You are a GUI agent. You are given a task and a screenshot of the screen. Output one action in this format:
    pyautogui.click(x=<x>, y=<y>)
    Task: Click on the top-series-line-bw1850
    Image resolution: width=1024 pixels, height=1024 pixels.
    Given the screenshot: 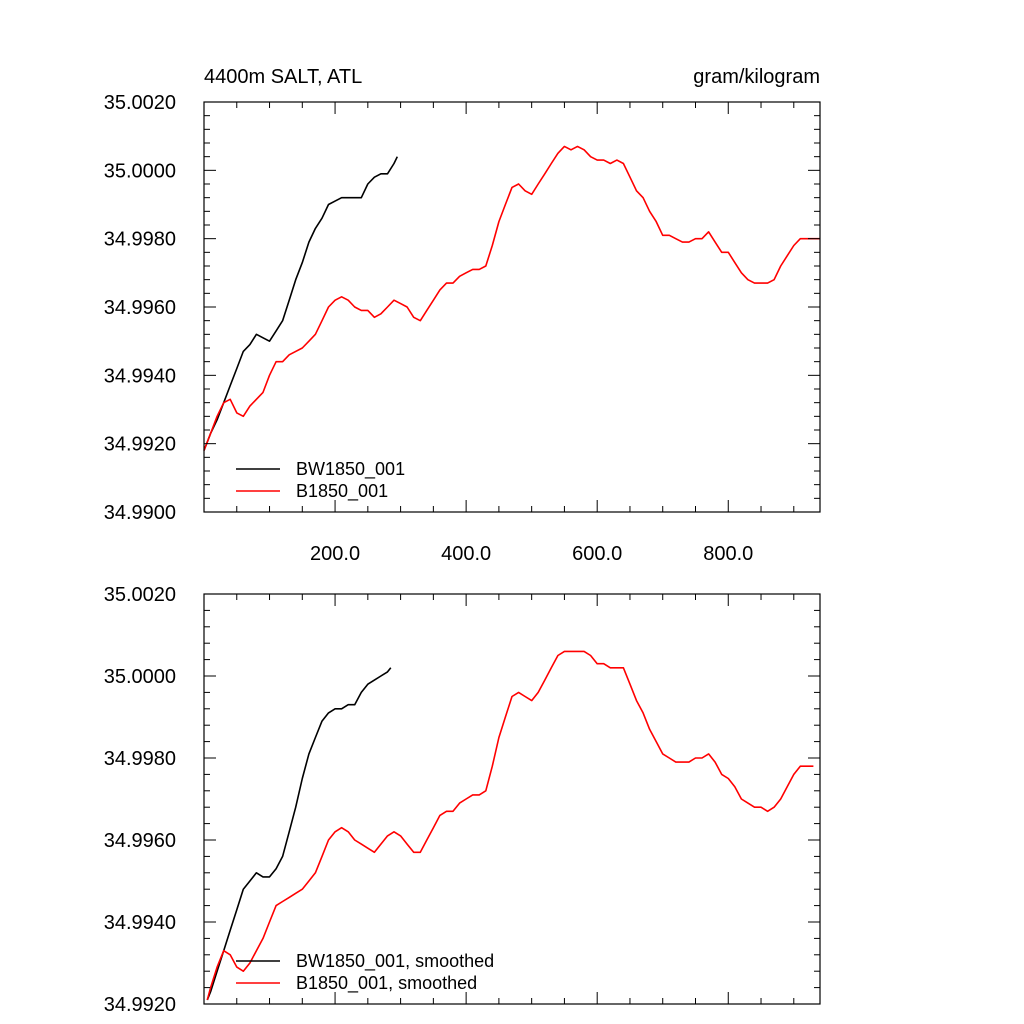 What is the action you would take?
    pyautogui.click(x=301, y=303)
    